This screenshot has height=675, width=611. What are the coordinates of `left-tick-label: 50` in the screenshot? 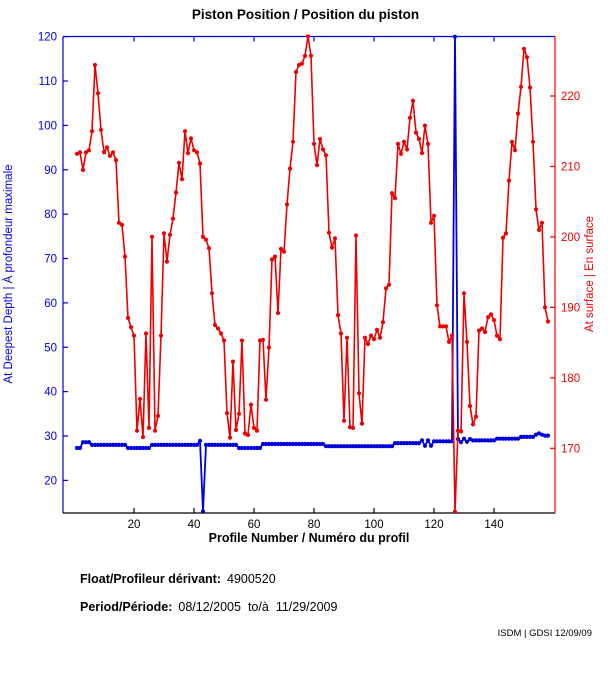 It's located at (50, 348).